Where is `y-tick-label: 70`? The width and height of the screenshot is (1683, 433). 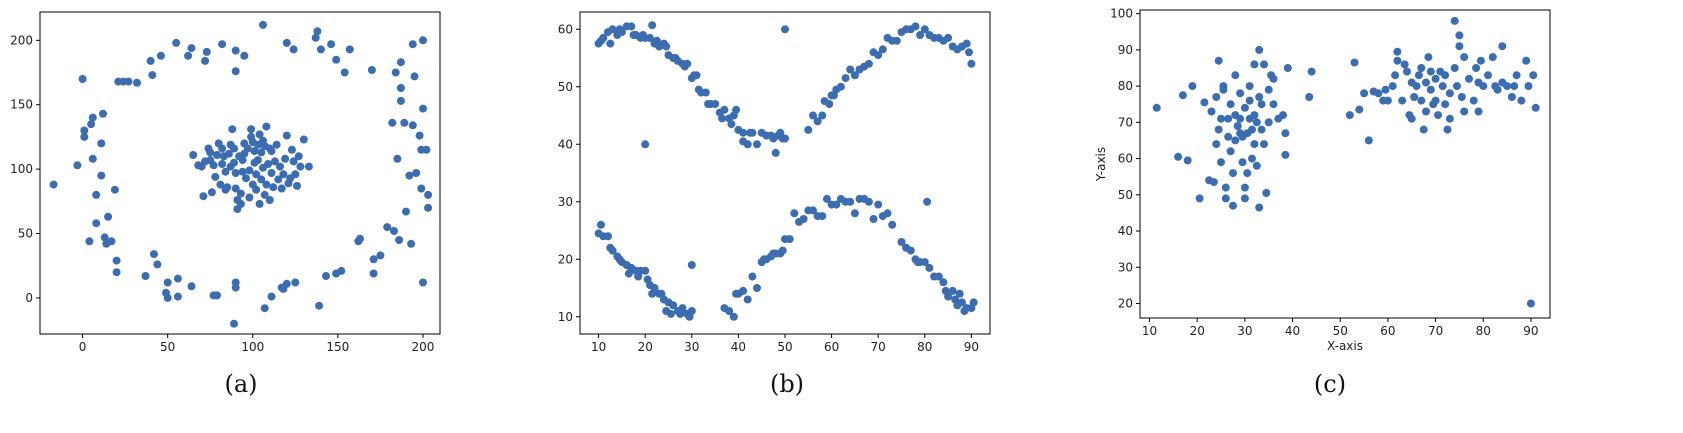
y-tick-label: 70 is located at coordinates (1125, 122).